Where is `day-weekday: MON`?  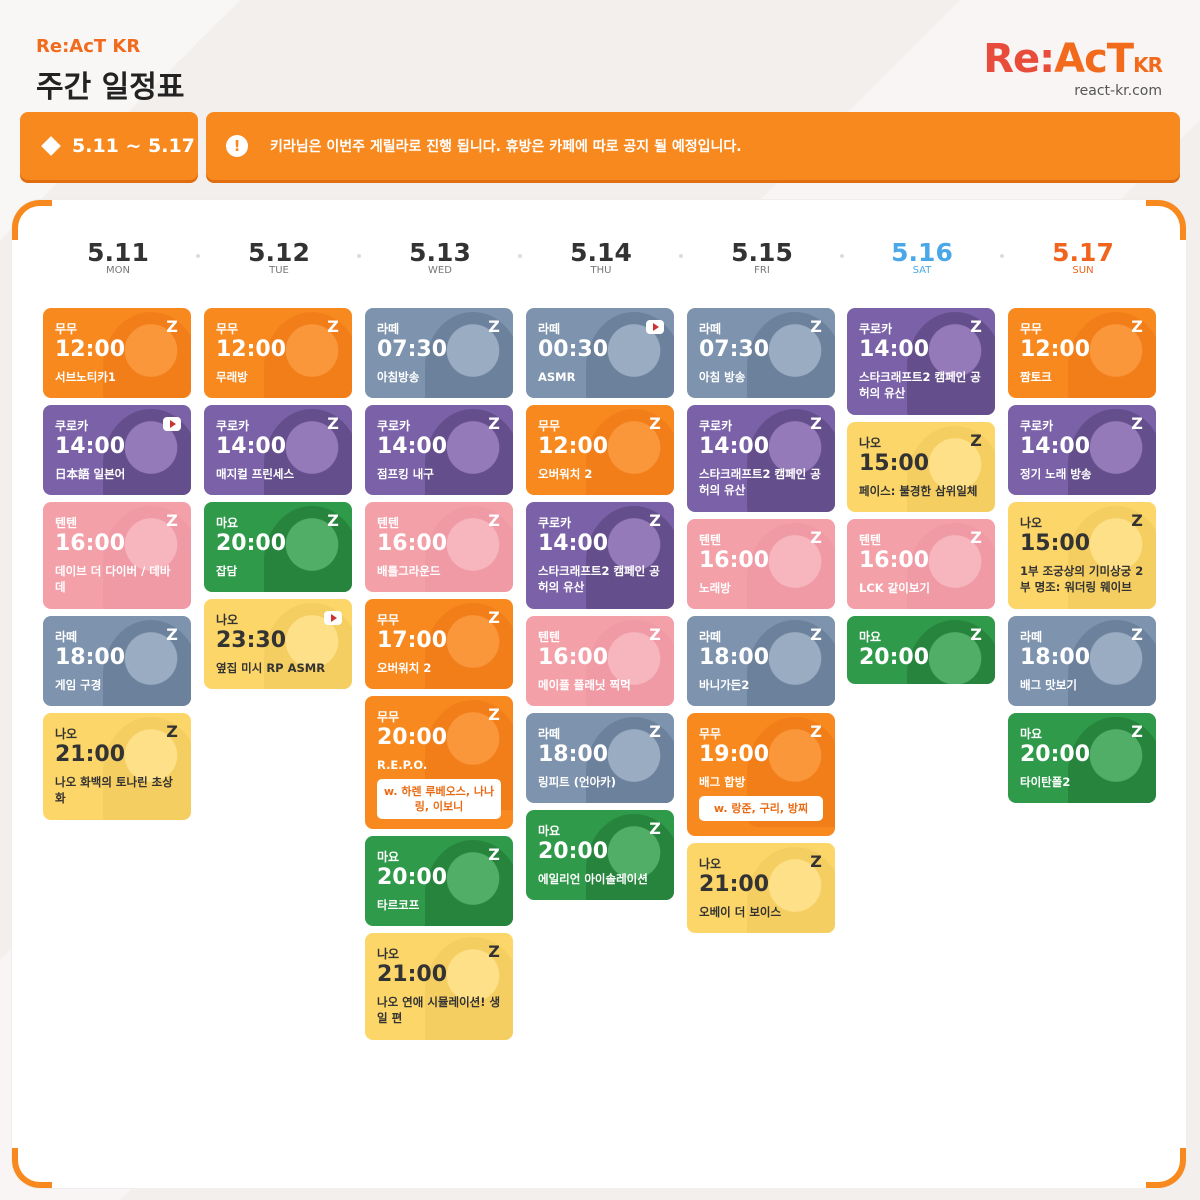 day-weekday: MON is located at coordinates (118, 270).